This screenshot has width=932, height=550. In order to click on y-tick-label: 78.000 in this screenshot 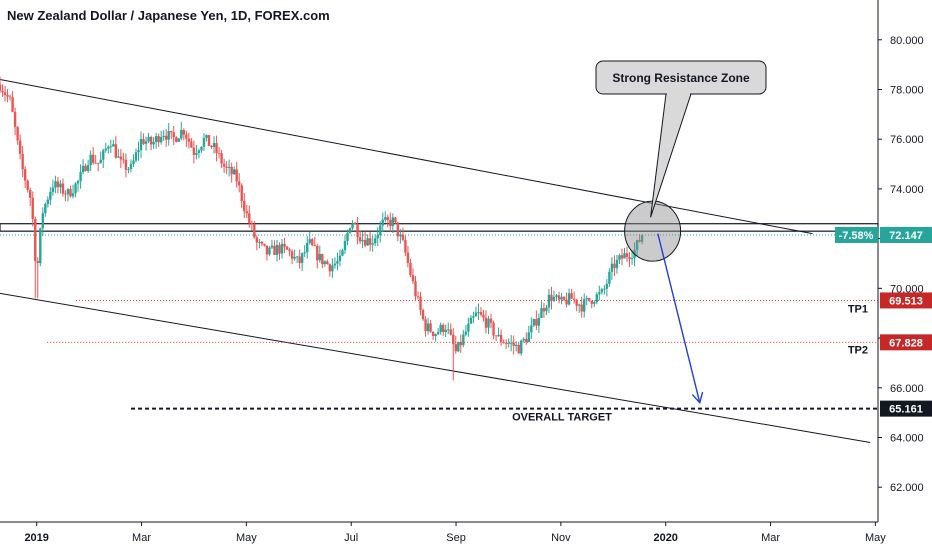, I will do `click(907, 90)`.